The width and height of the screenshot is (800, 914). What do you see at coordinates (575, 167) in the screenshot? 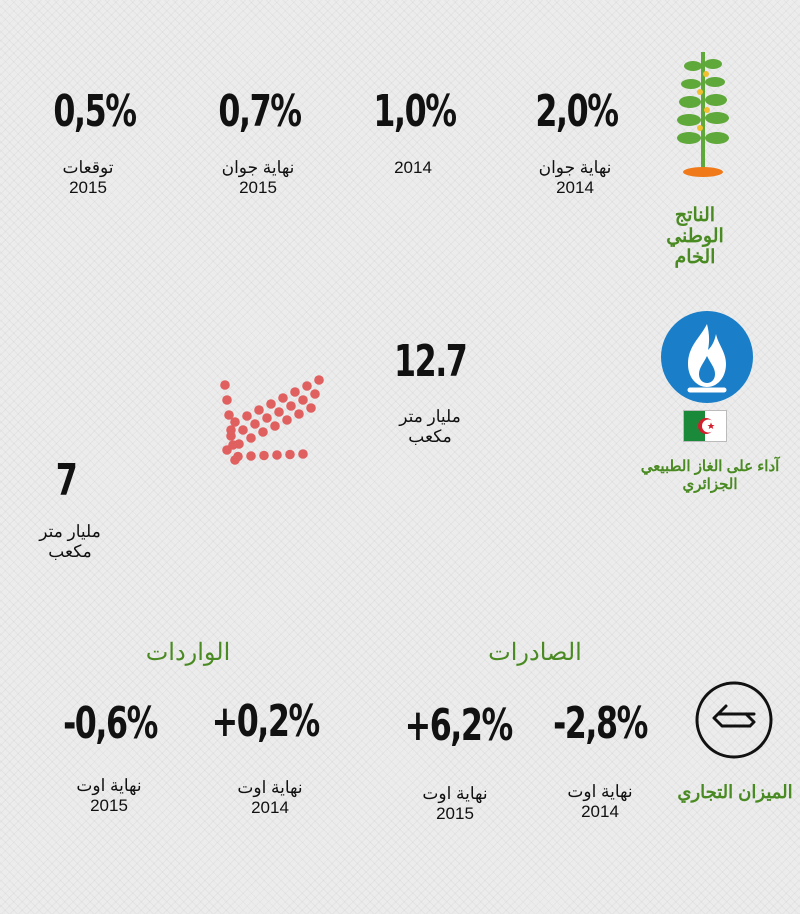
I see `gdp-label-jun-2014-line-1: نهاية جوان` at bounding box center [575, 167].